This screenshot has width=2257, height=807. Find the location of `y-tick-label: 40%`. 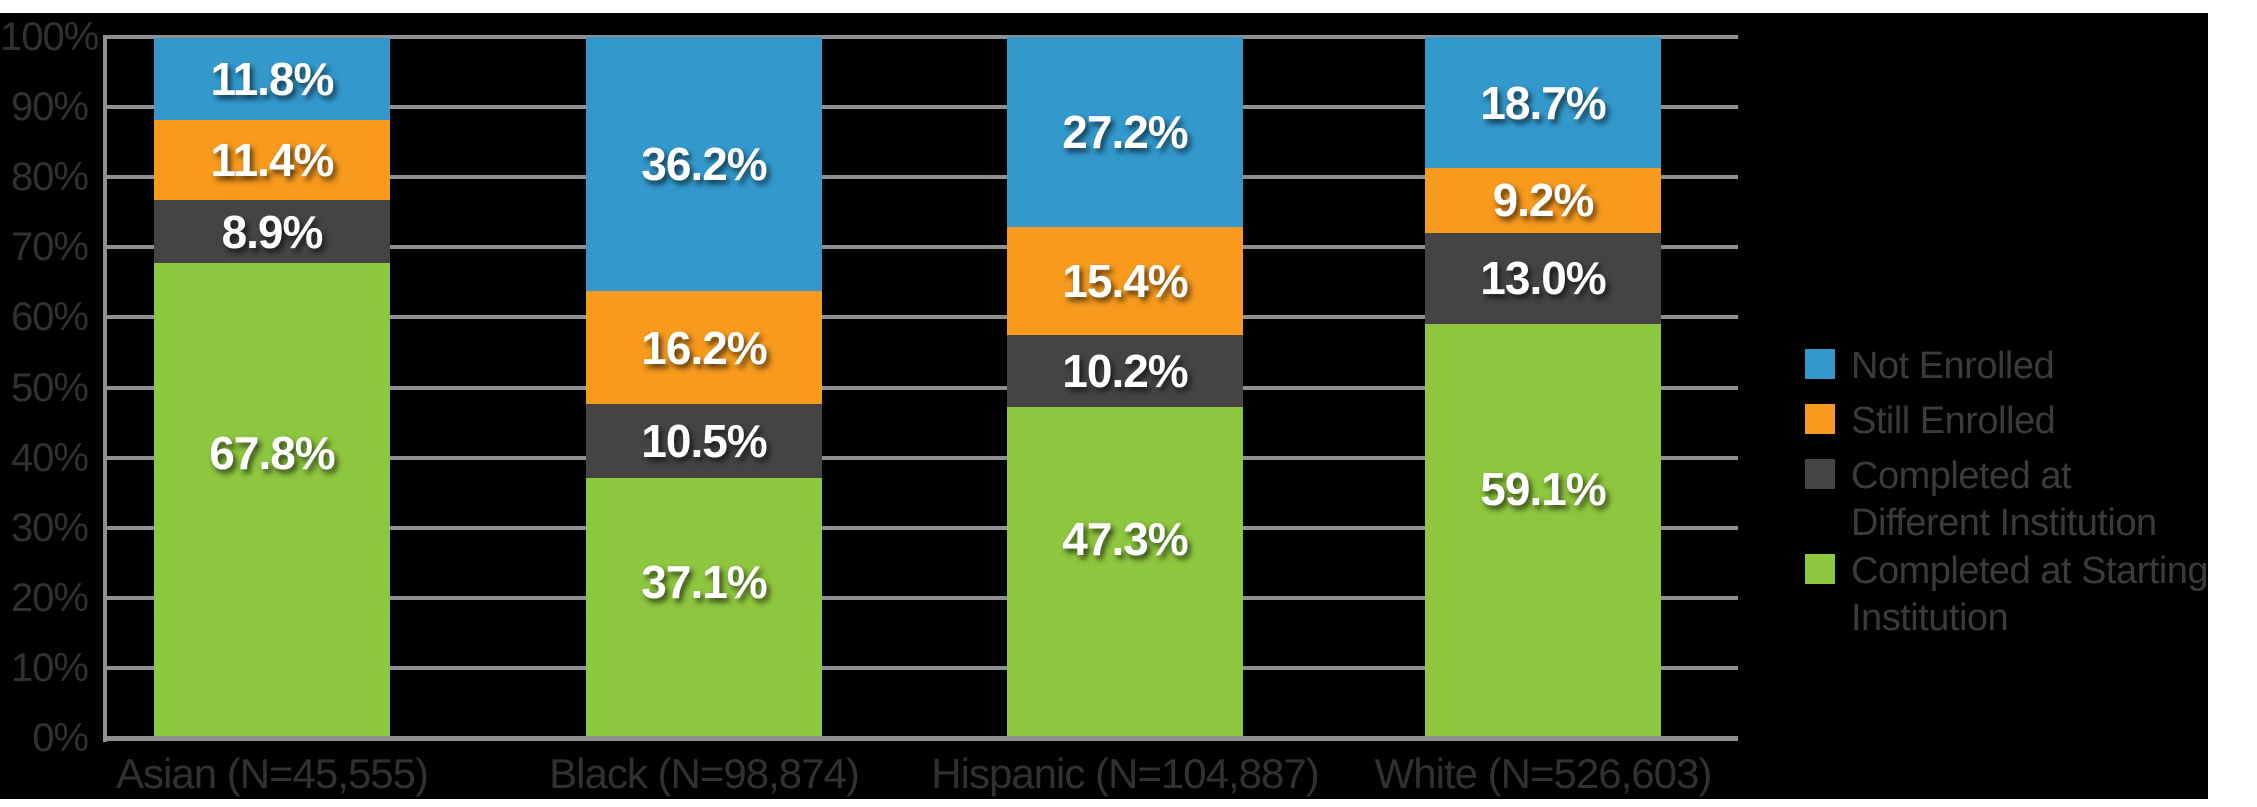

y-tick-label: 40% is located at coordinates (49, 457).